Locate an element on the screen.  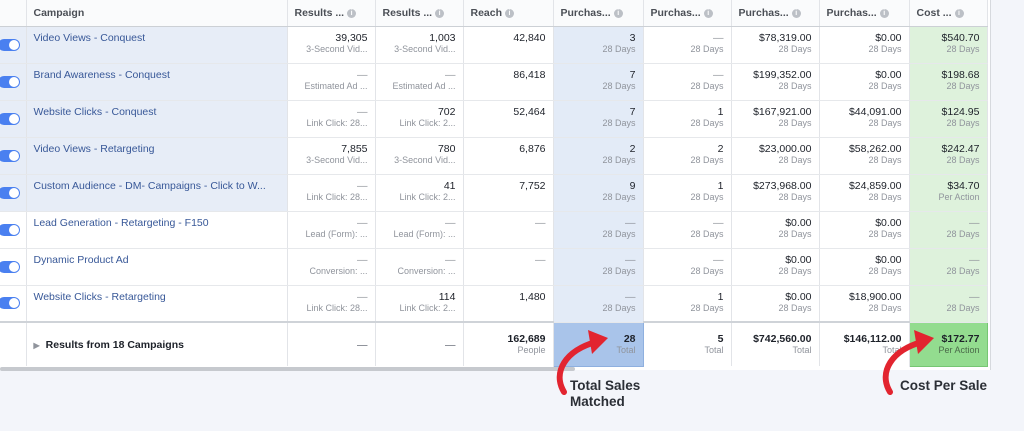
summary-results-2: — is located at coordinates (419, 343).